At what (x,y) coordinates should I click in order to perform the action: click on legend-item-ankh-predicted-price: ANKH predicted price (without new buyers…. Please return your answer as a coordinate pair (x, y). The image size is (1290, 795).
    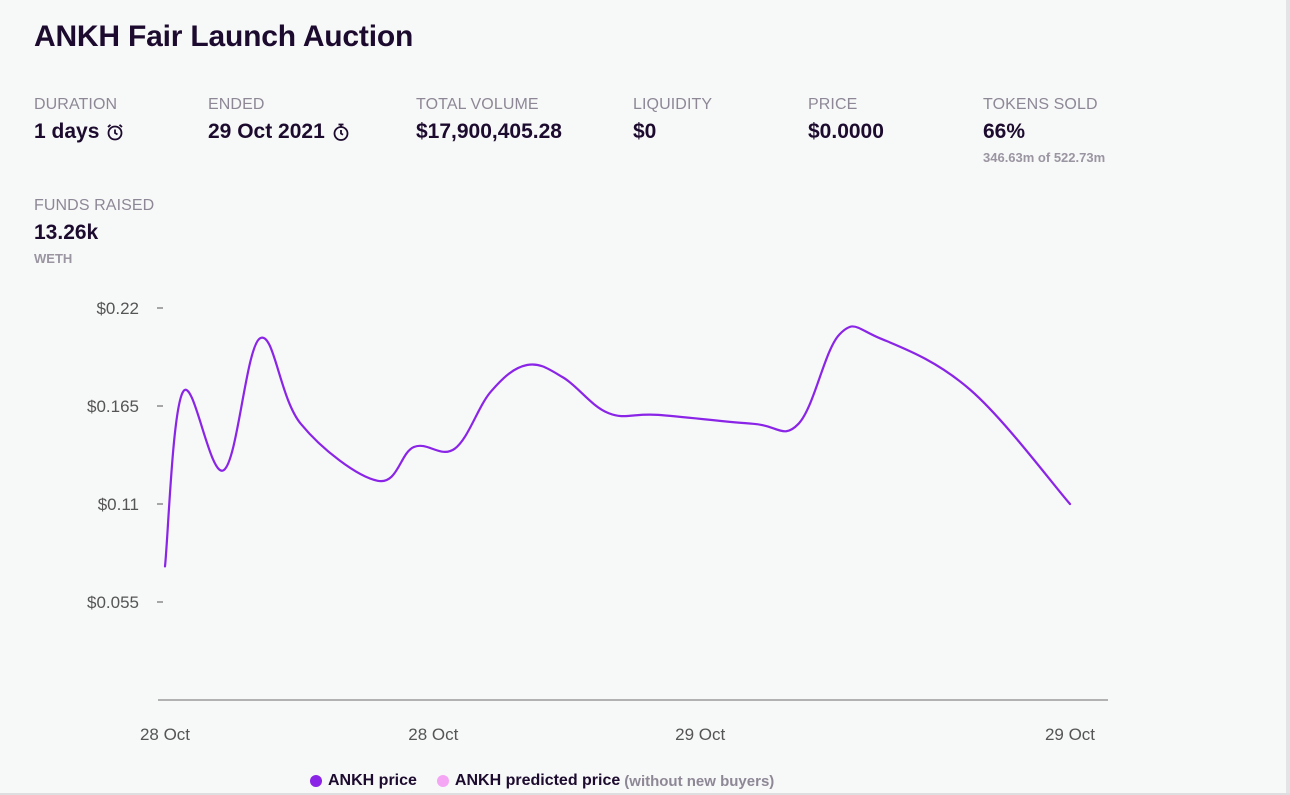
    Looking at the image, I should click on (605, 781).